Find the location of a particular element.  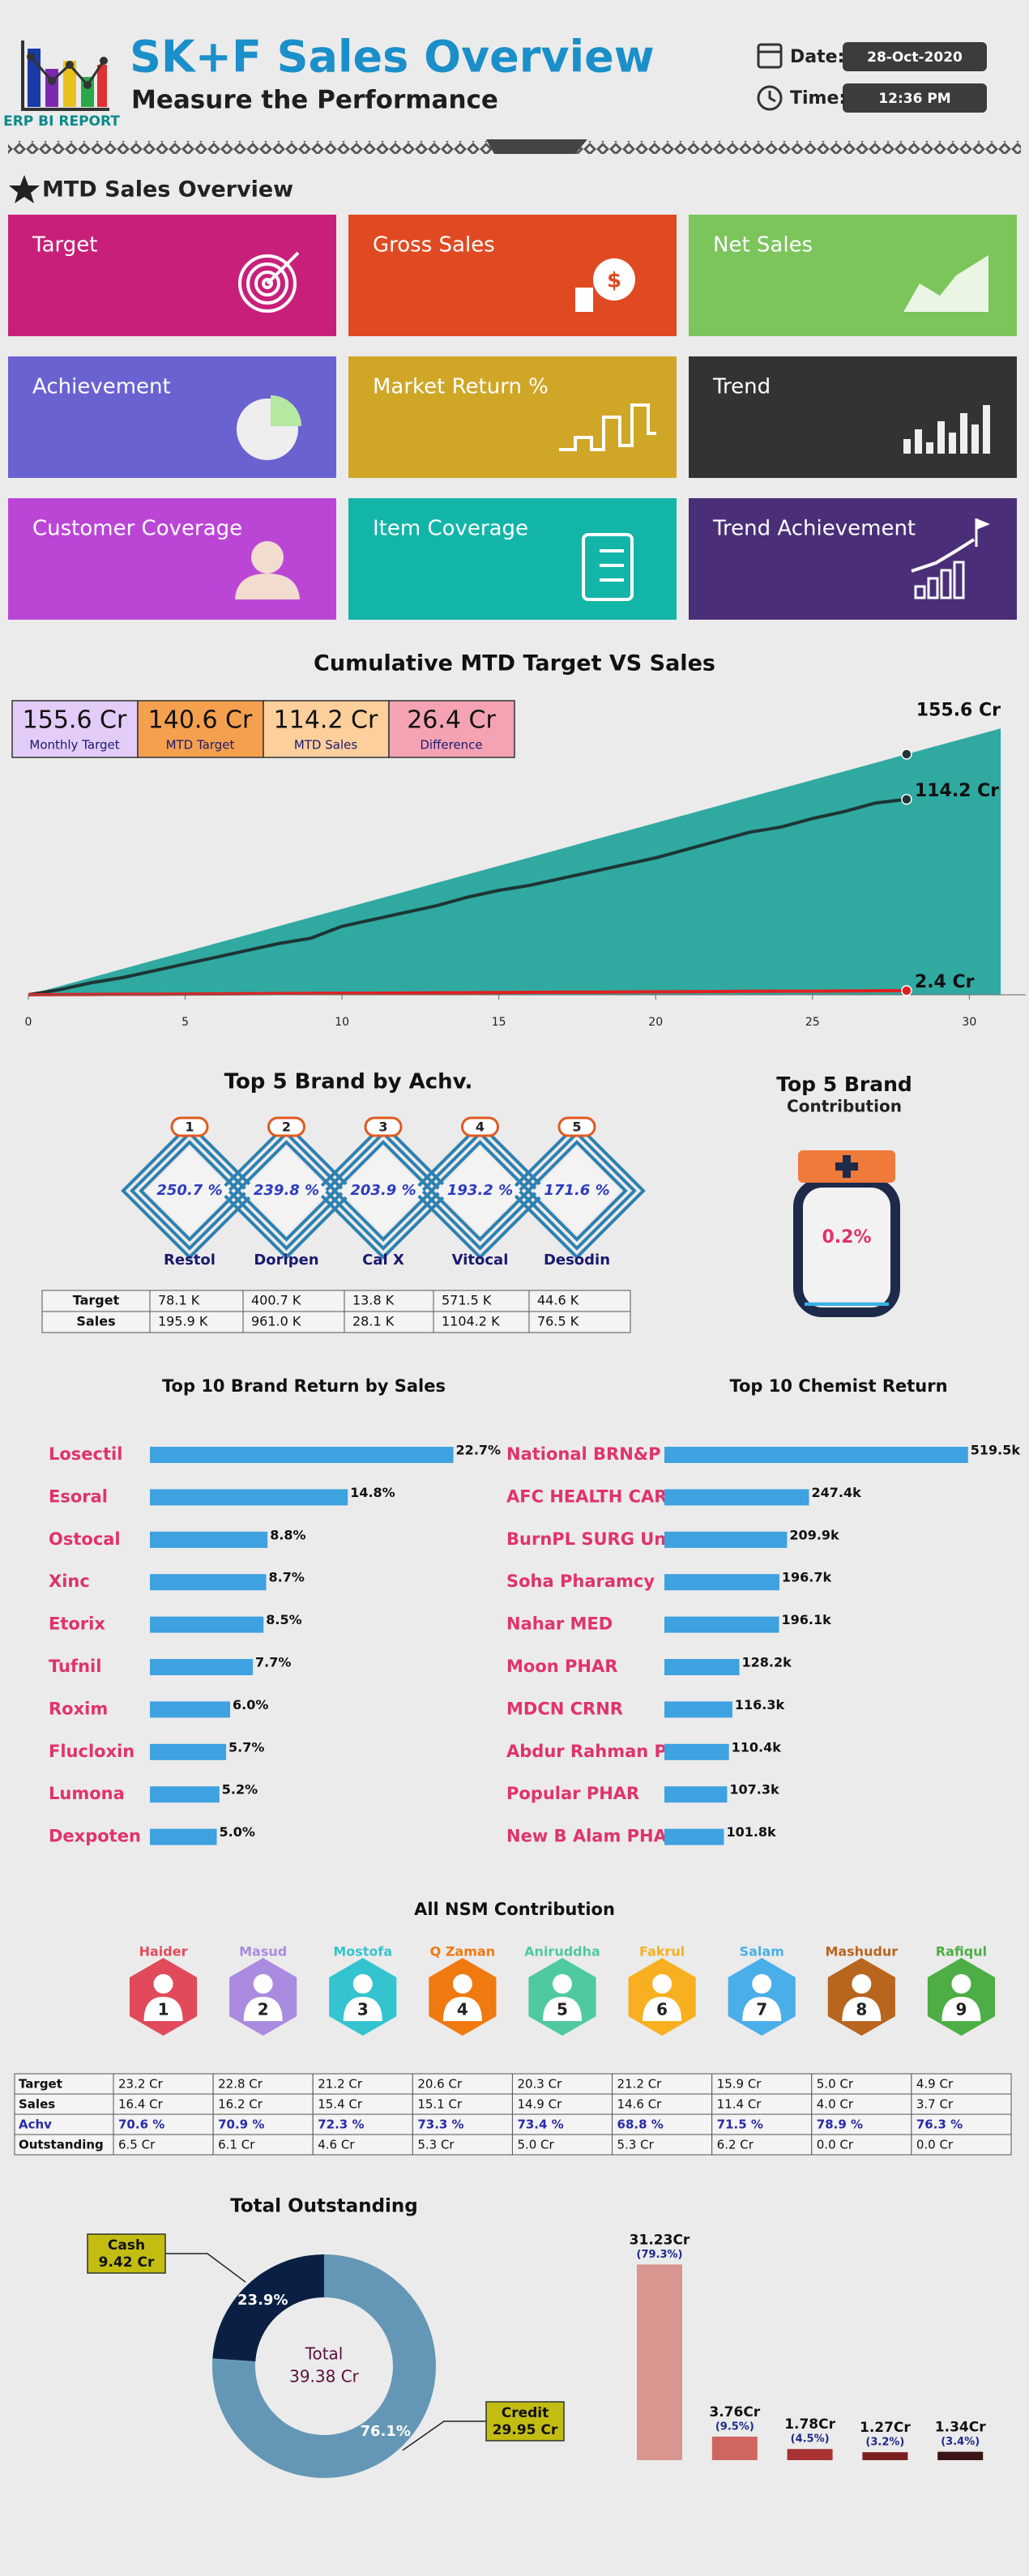

table-text: 13.8 K is located at coordinates (373, 1301).